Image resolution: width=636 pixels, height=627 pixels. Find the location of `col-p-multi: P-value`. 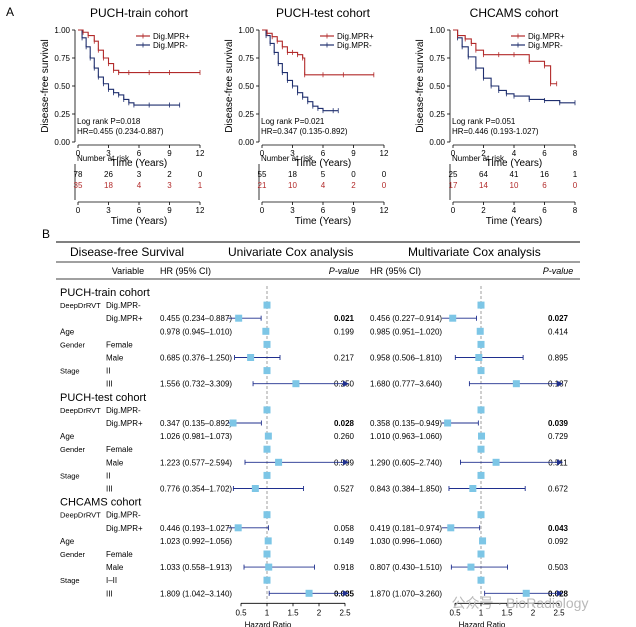

col-p-multi: P-value is located at coordinates (558, 271).